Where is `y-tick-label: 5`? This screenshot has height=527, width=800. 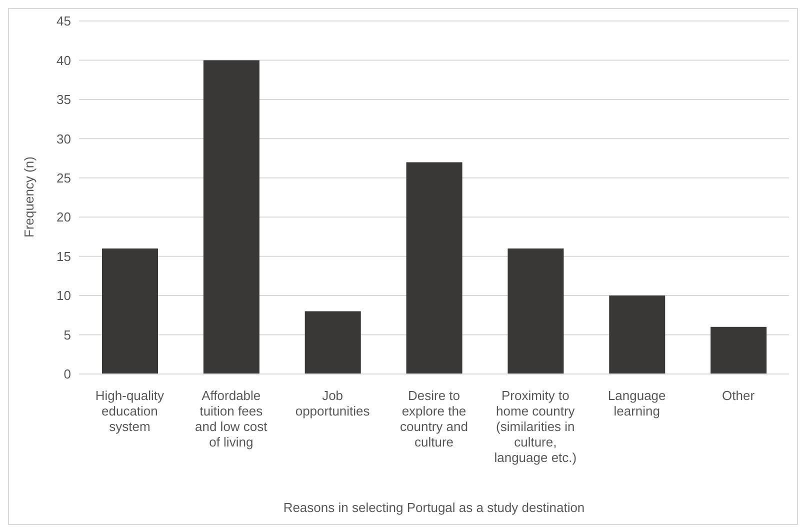 y-tick-label: 5 is located at coordinates (67, 334).